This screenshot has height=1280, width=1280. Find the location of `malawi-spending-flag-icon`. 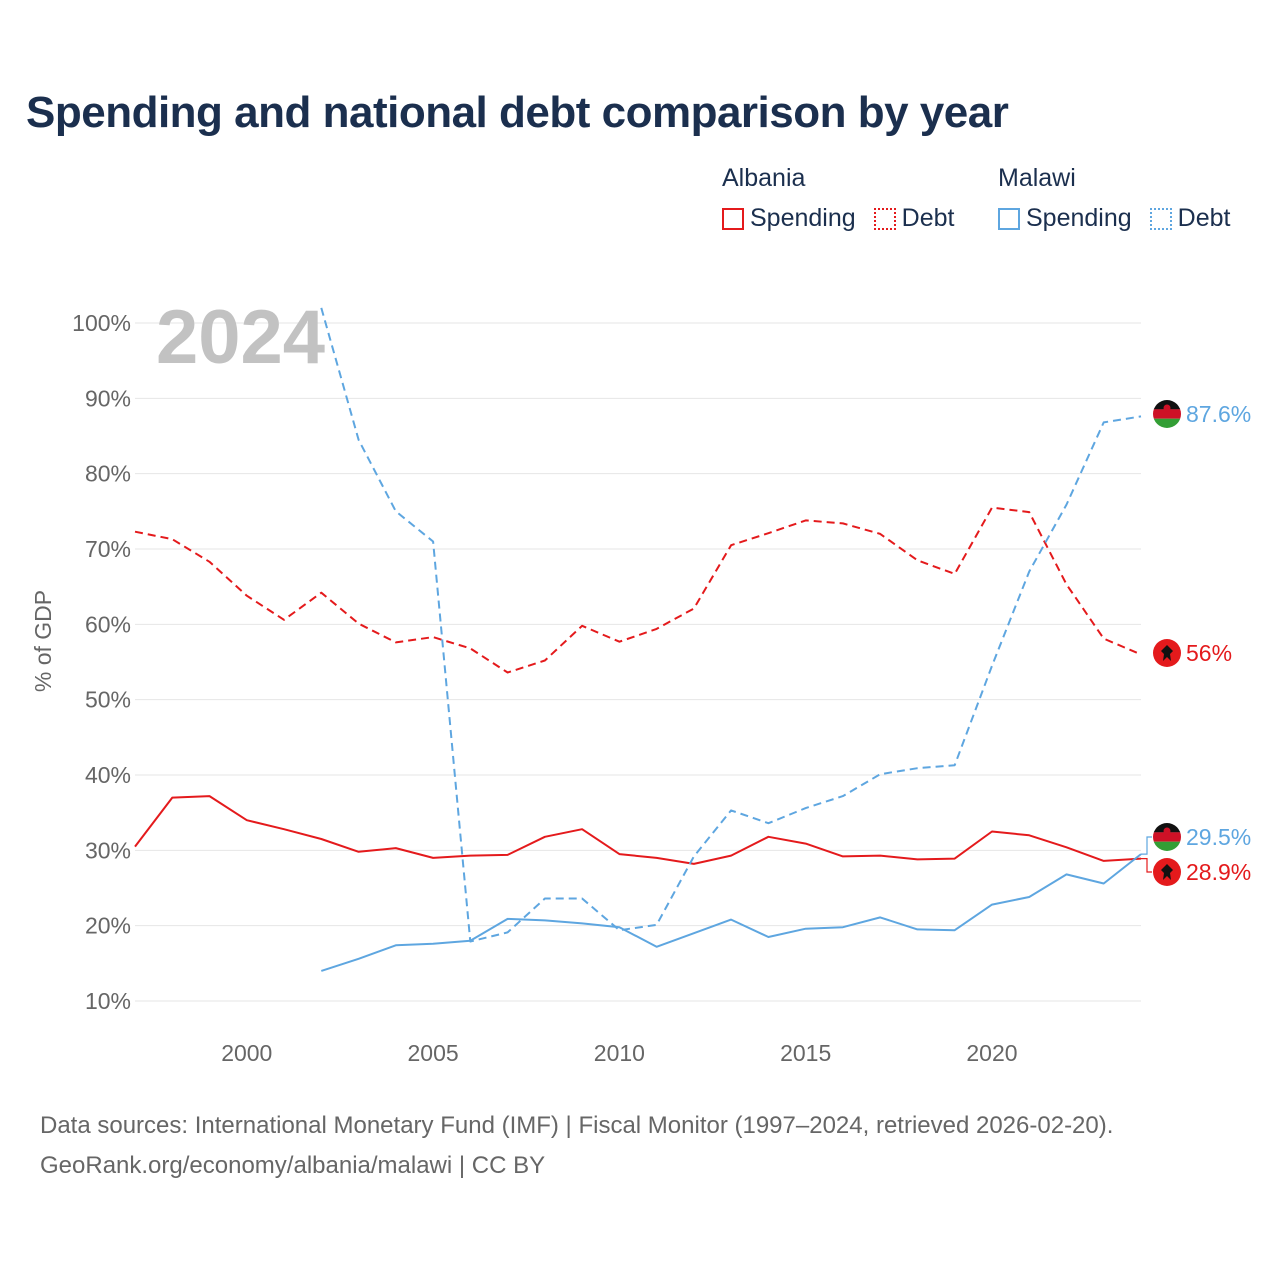

malawi-spending-flag-icon is located at coordinates (1167, 837).